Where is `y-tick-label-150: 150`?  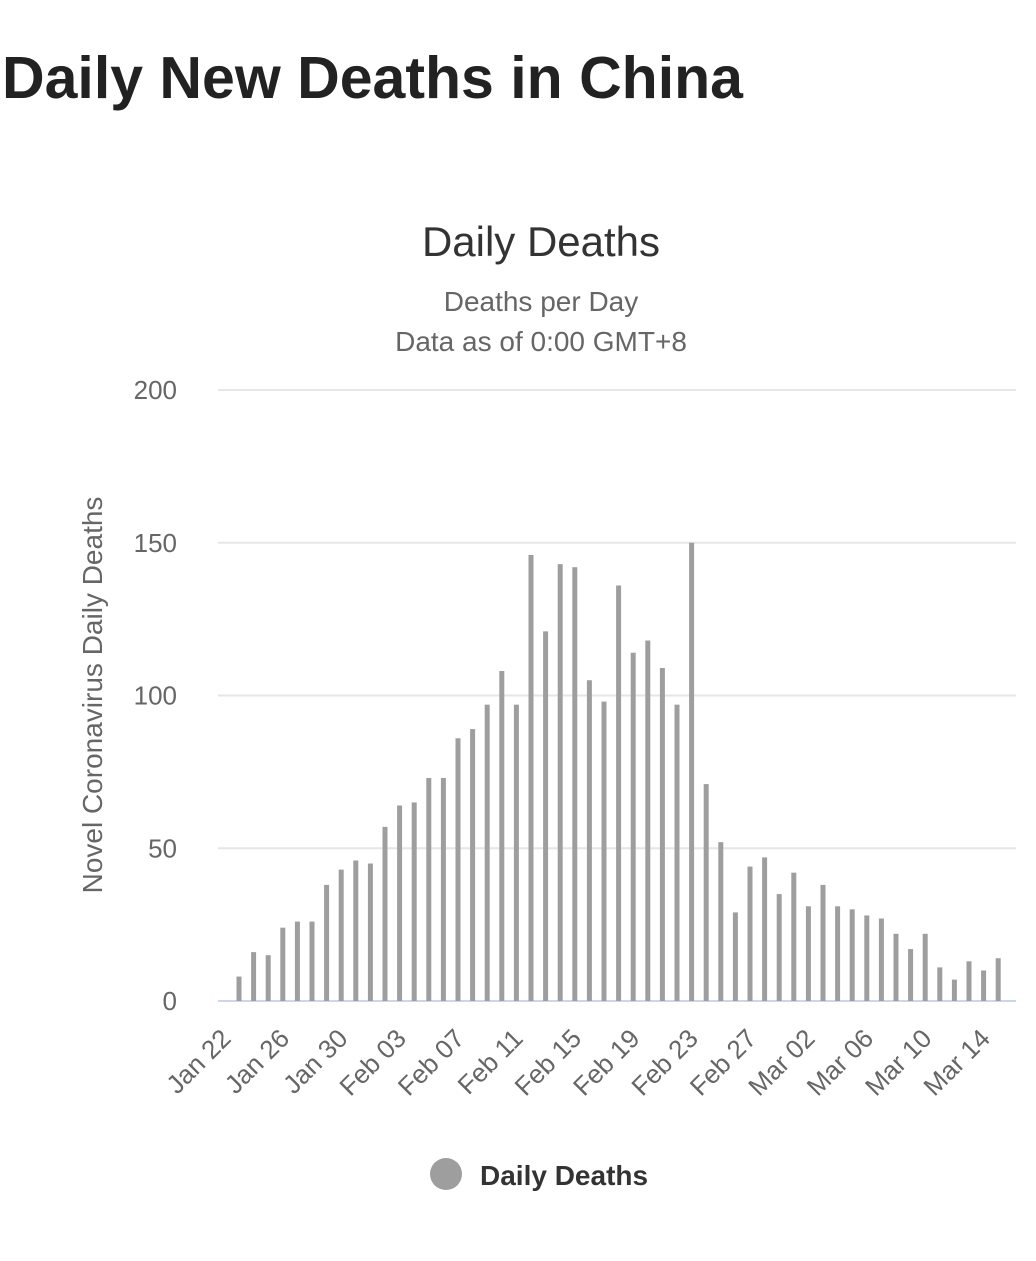
y-tick-label-150: 150 is located at coordinates (155, 543).